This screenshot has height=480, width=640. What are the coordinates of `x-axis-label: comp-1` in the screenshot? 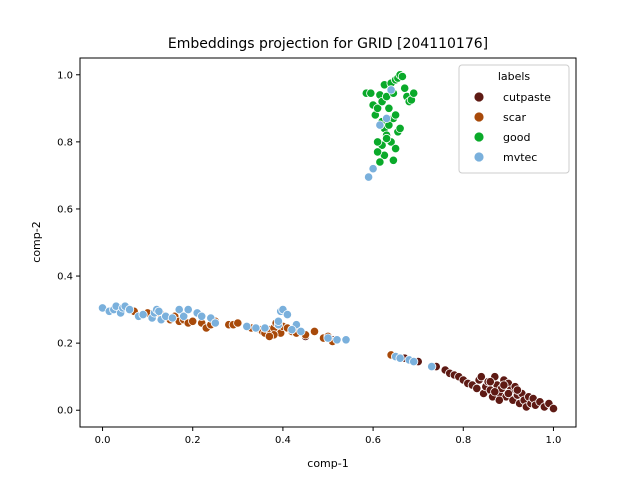 It's located at (327, 463).